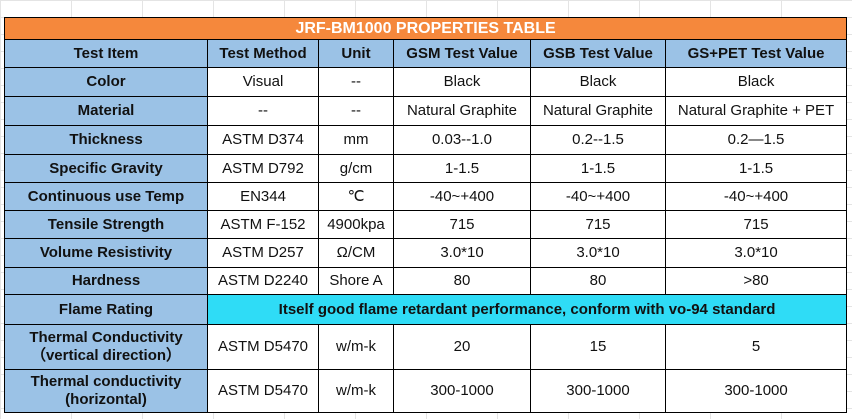 The height and width of the screenshot is (419, 852). I want to click on cell: Shore A, so click(356, 281).